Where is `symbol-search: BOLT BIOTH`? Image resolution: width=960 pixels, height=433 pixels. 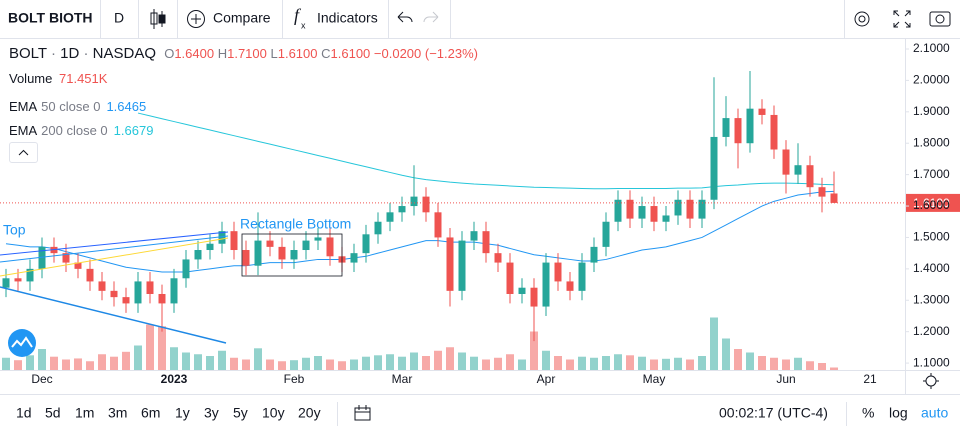 symbol-search: BOLT BIOTH is located at coordinates (50, 18).